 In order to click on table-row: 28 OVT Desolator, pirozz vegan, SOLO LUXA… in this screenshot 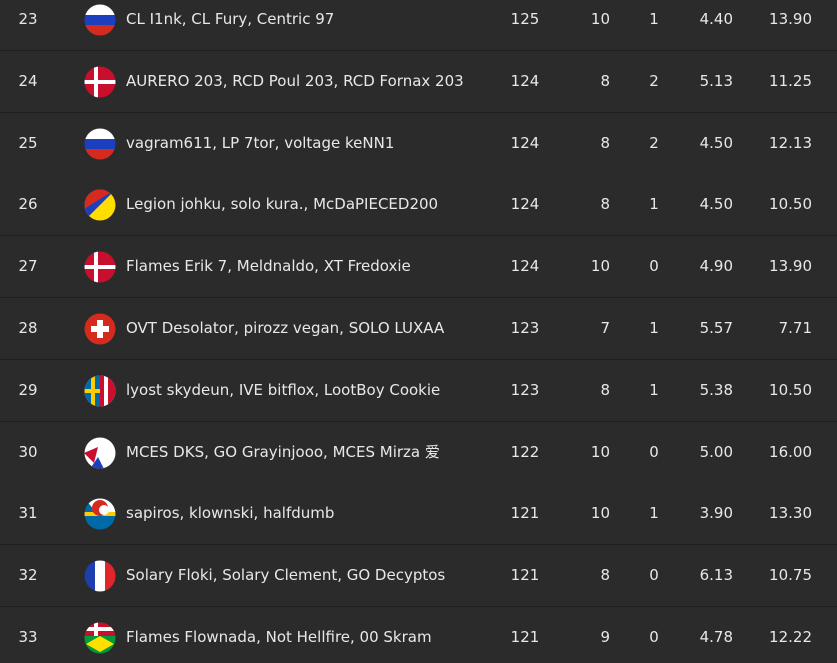, I will do `click(418, 328)`.